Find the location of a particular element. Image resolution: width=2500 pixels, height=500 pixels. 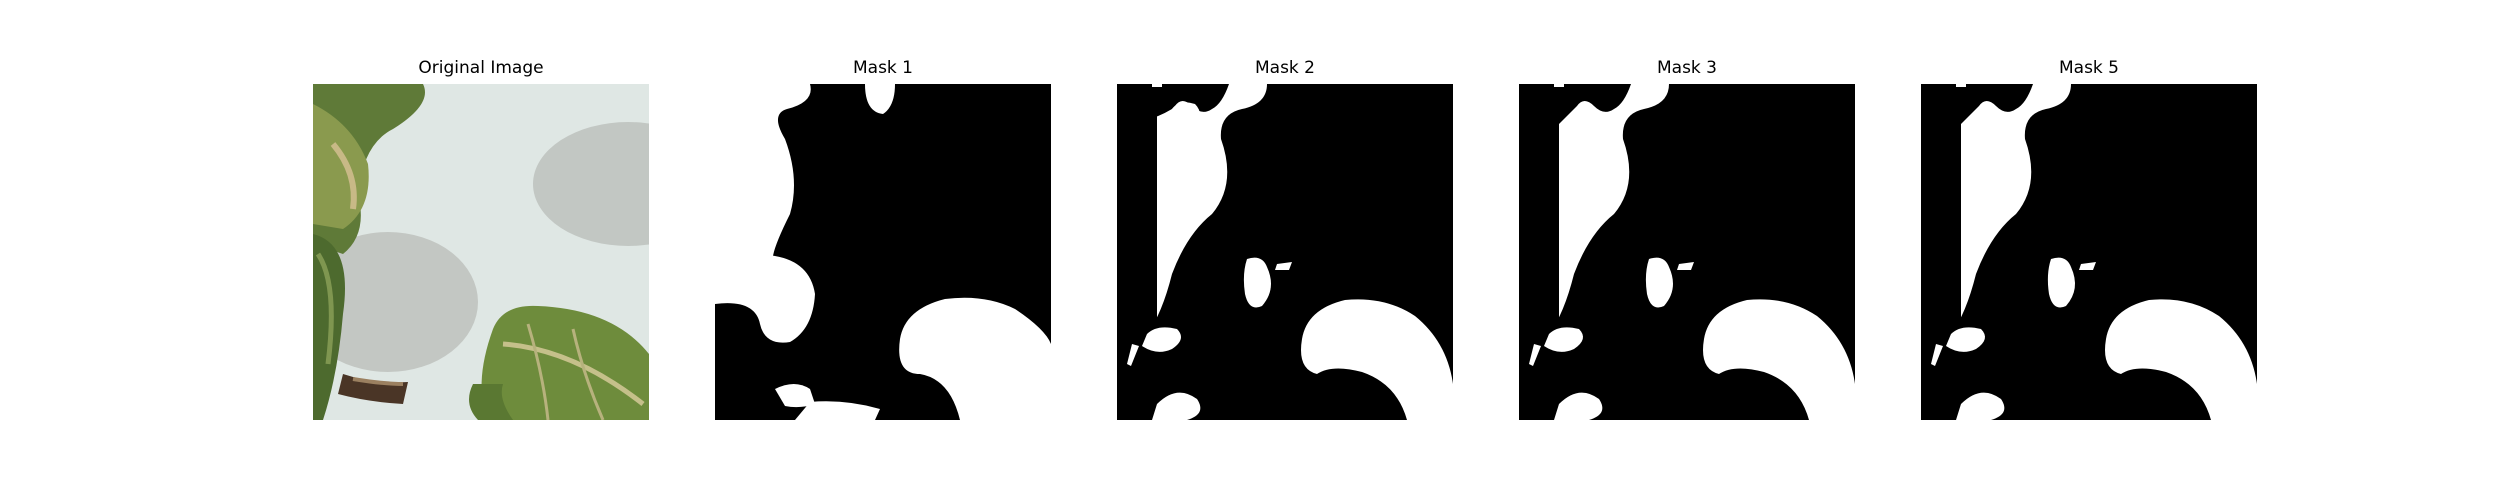

mask-1-image is located at coordinates (883, 252).